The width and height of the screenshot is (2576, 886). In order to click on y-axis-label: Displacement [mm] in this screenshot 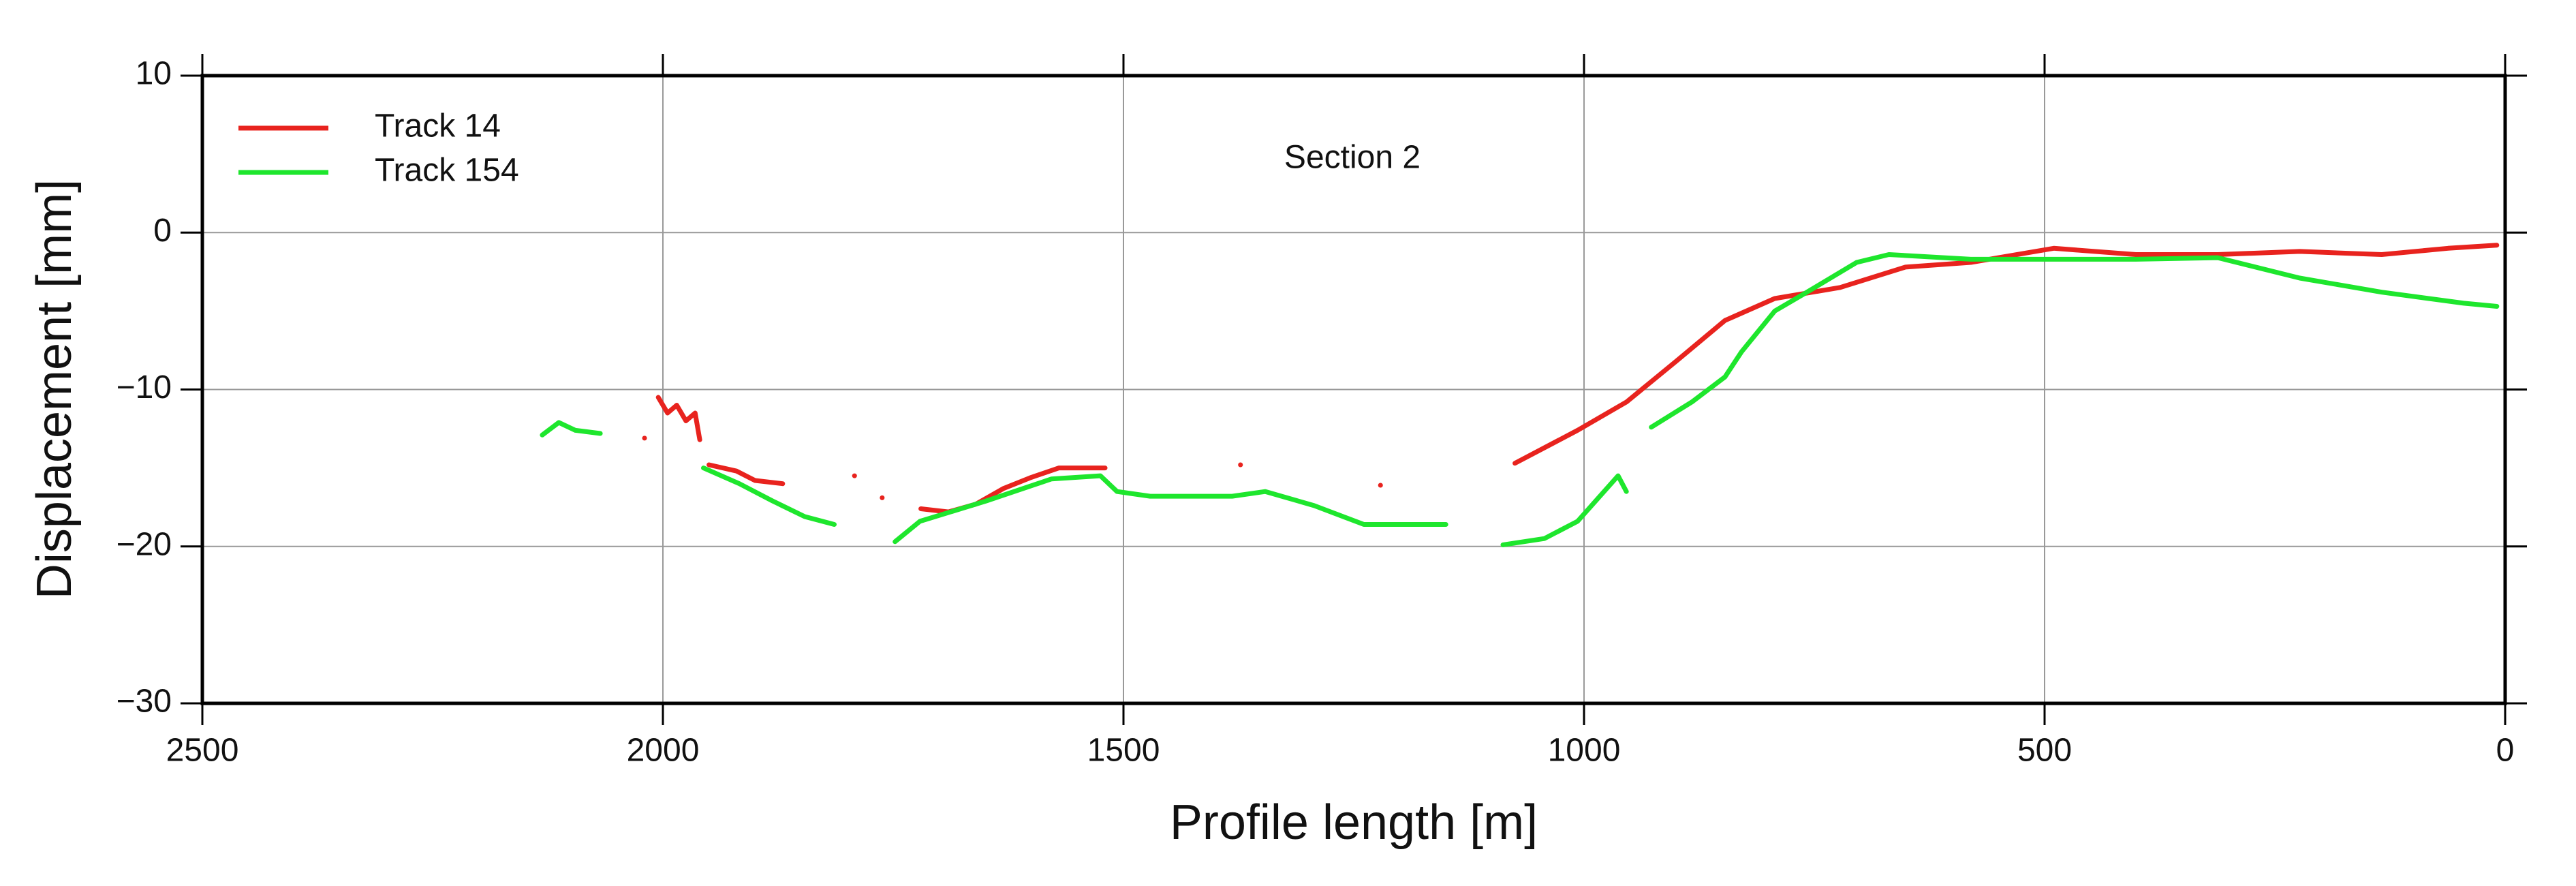, I will do `click(55, 389)`.